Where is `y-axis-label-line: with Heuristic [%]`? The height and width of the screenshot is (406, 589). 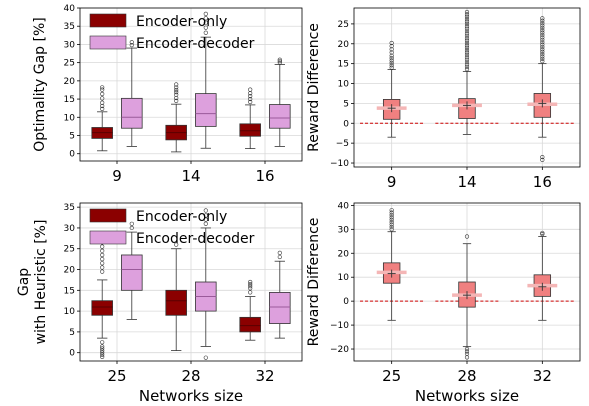
y-axis-label-line: with Heuristic [%] is located at coordinates (41, 282).